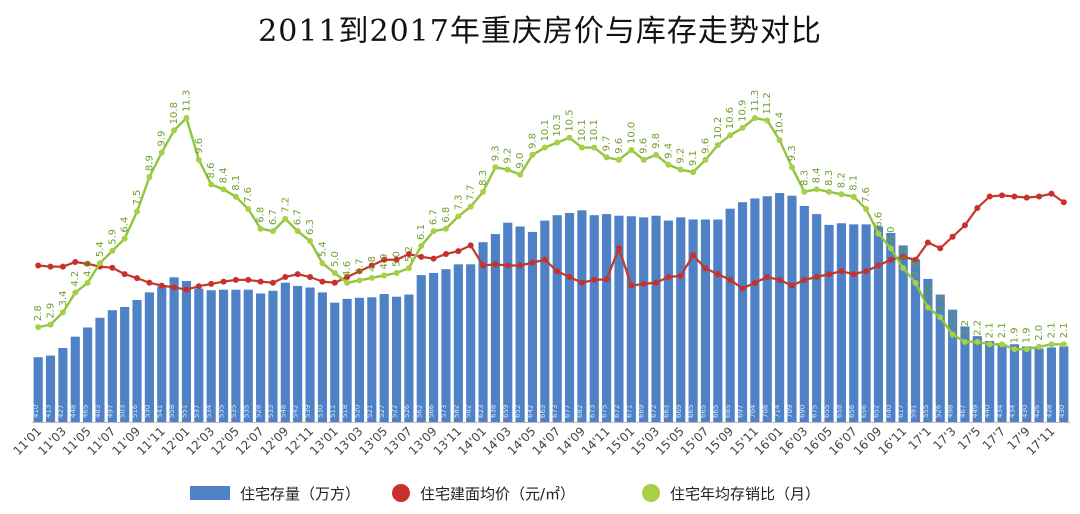 This screenshot has width=1080, height=514. I want to click on ratio-value-label: 4.9, so click(384, 262).